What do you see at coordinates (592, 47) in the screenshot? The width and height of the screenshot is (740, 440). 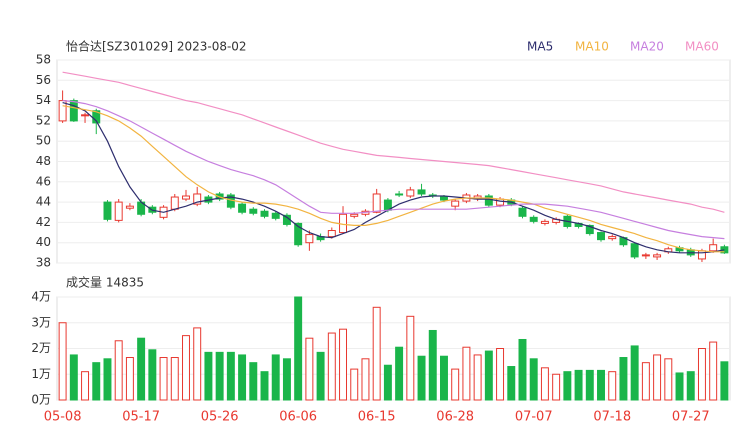 I see `legend-entry: MA10` at bounding box center [592, 47].